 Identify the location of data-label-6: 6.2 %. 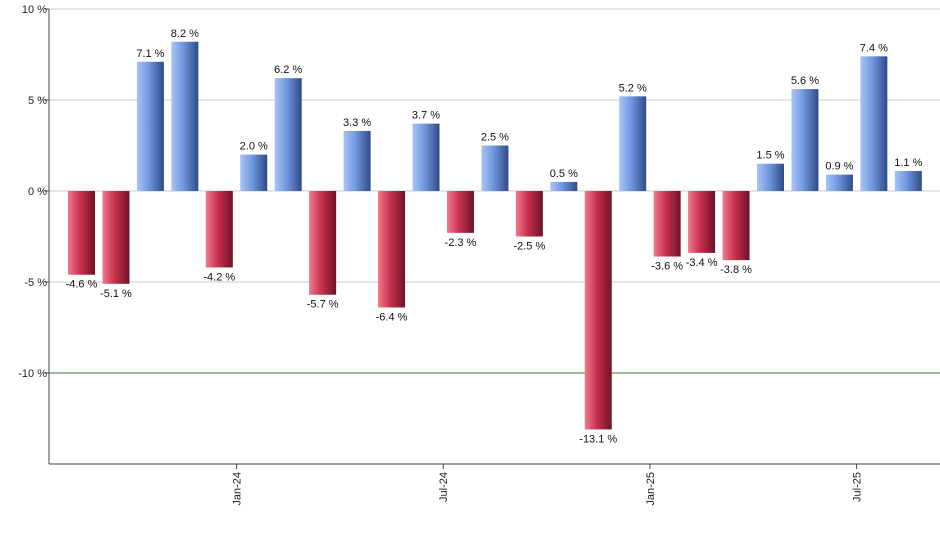
(288, 70).